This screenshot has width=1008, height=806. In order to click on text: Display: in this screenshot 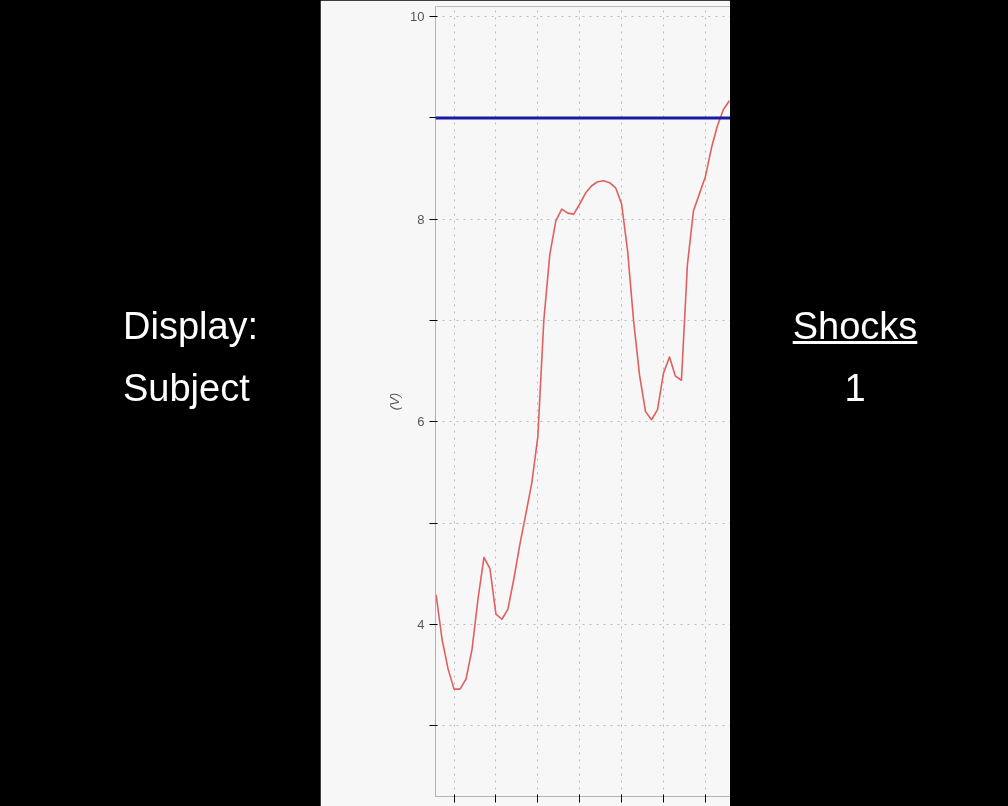, I will do `click(191, 326)`.